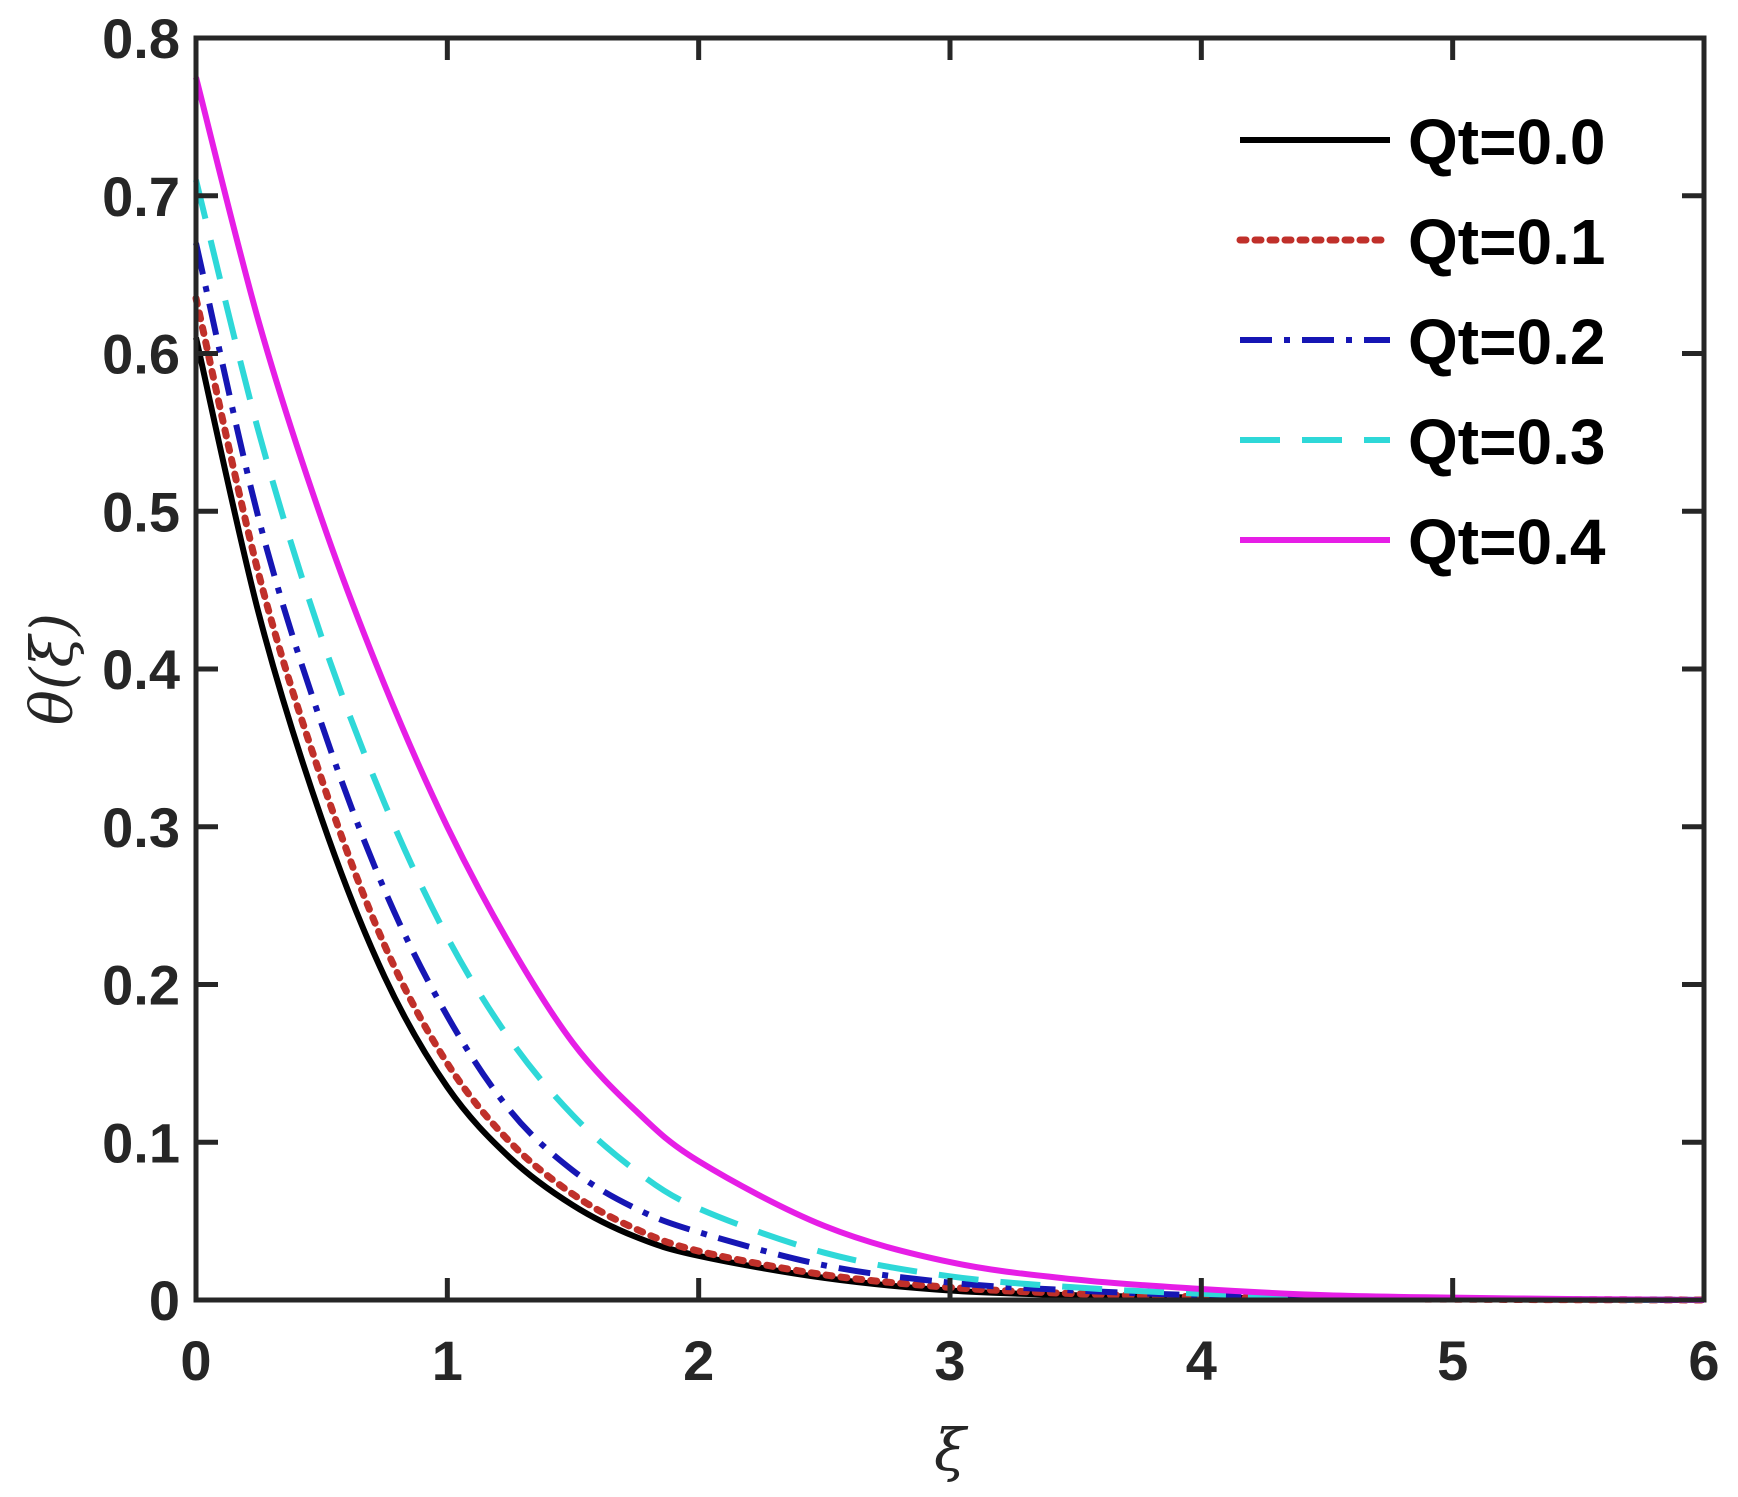 This screenshot has width=1738, height=1497. I want to click on x-tick-label: 4, so click(1201, 1360).